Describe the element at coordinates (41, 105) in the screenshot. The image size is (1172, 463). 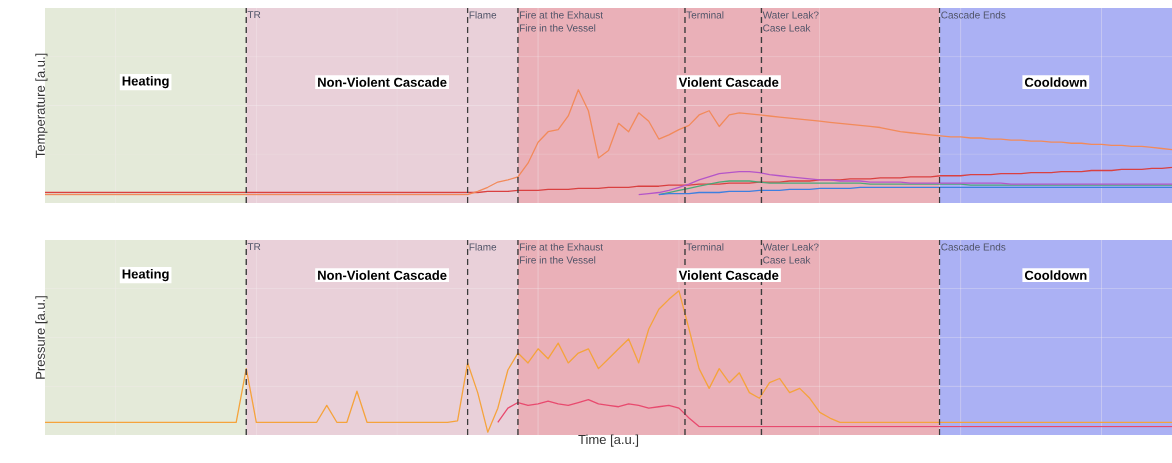
I see `y-axis-title: Temperature [a.u.]` at that location.